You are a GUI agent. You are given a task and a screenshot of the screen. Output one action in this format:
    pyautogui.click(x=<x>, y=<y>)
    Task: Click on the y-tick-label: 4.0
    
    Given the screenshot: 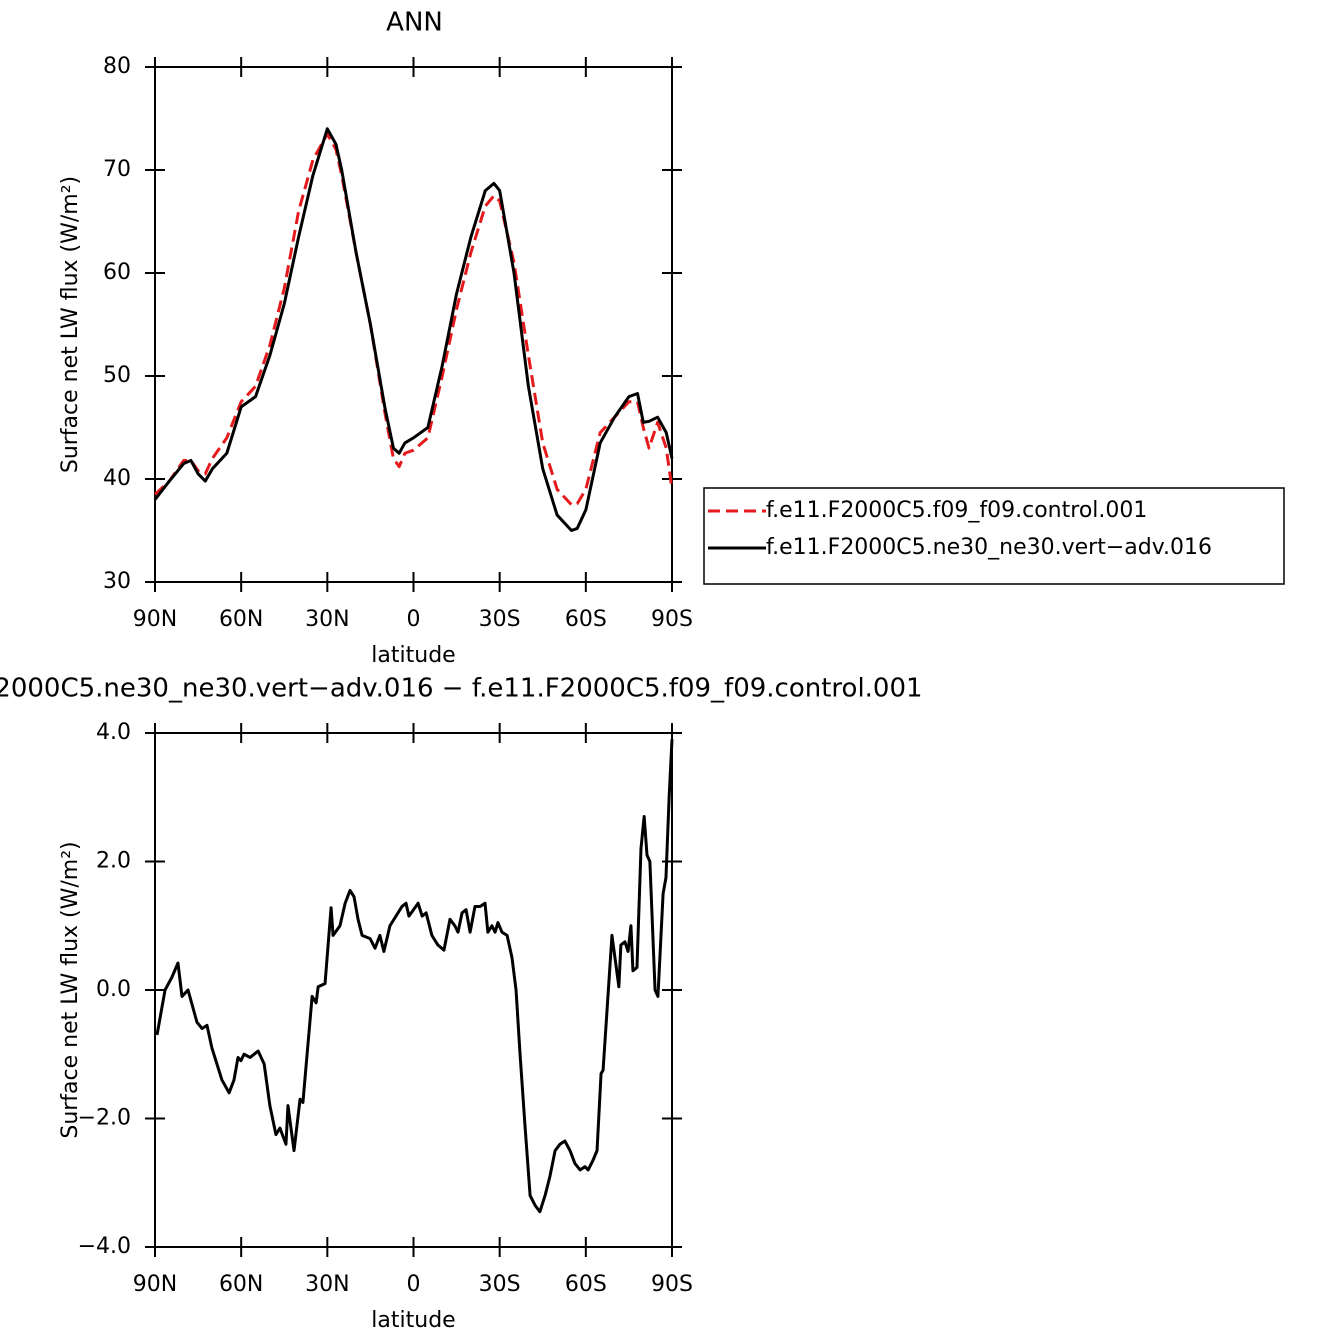 What is the action you would take?
    pyautogui.click(x=113, y=732)
    